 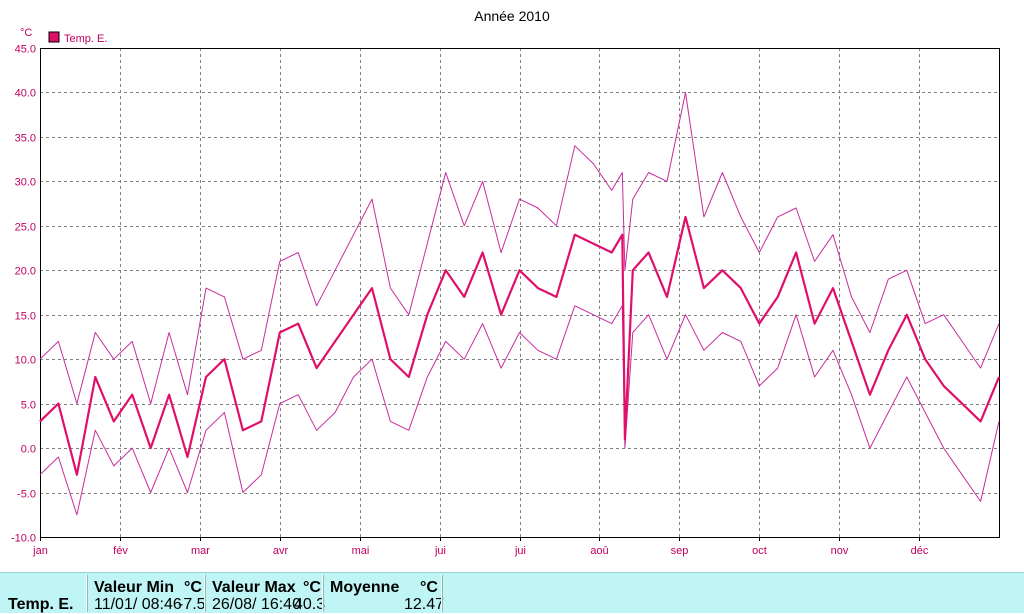 I want to click on min-unit: °C, so click(x=193, y=587).